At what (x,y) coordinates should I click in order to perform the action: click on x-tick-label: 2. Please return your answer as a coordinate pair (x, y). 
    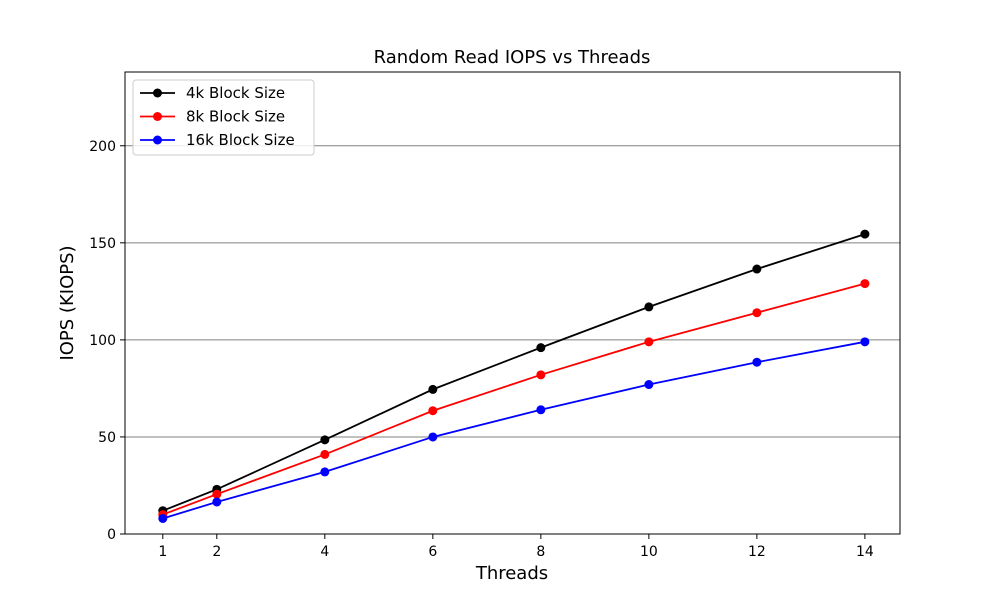
    Looking at the image, I should click on (216, 552).